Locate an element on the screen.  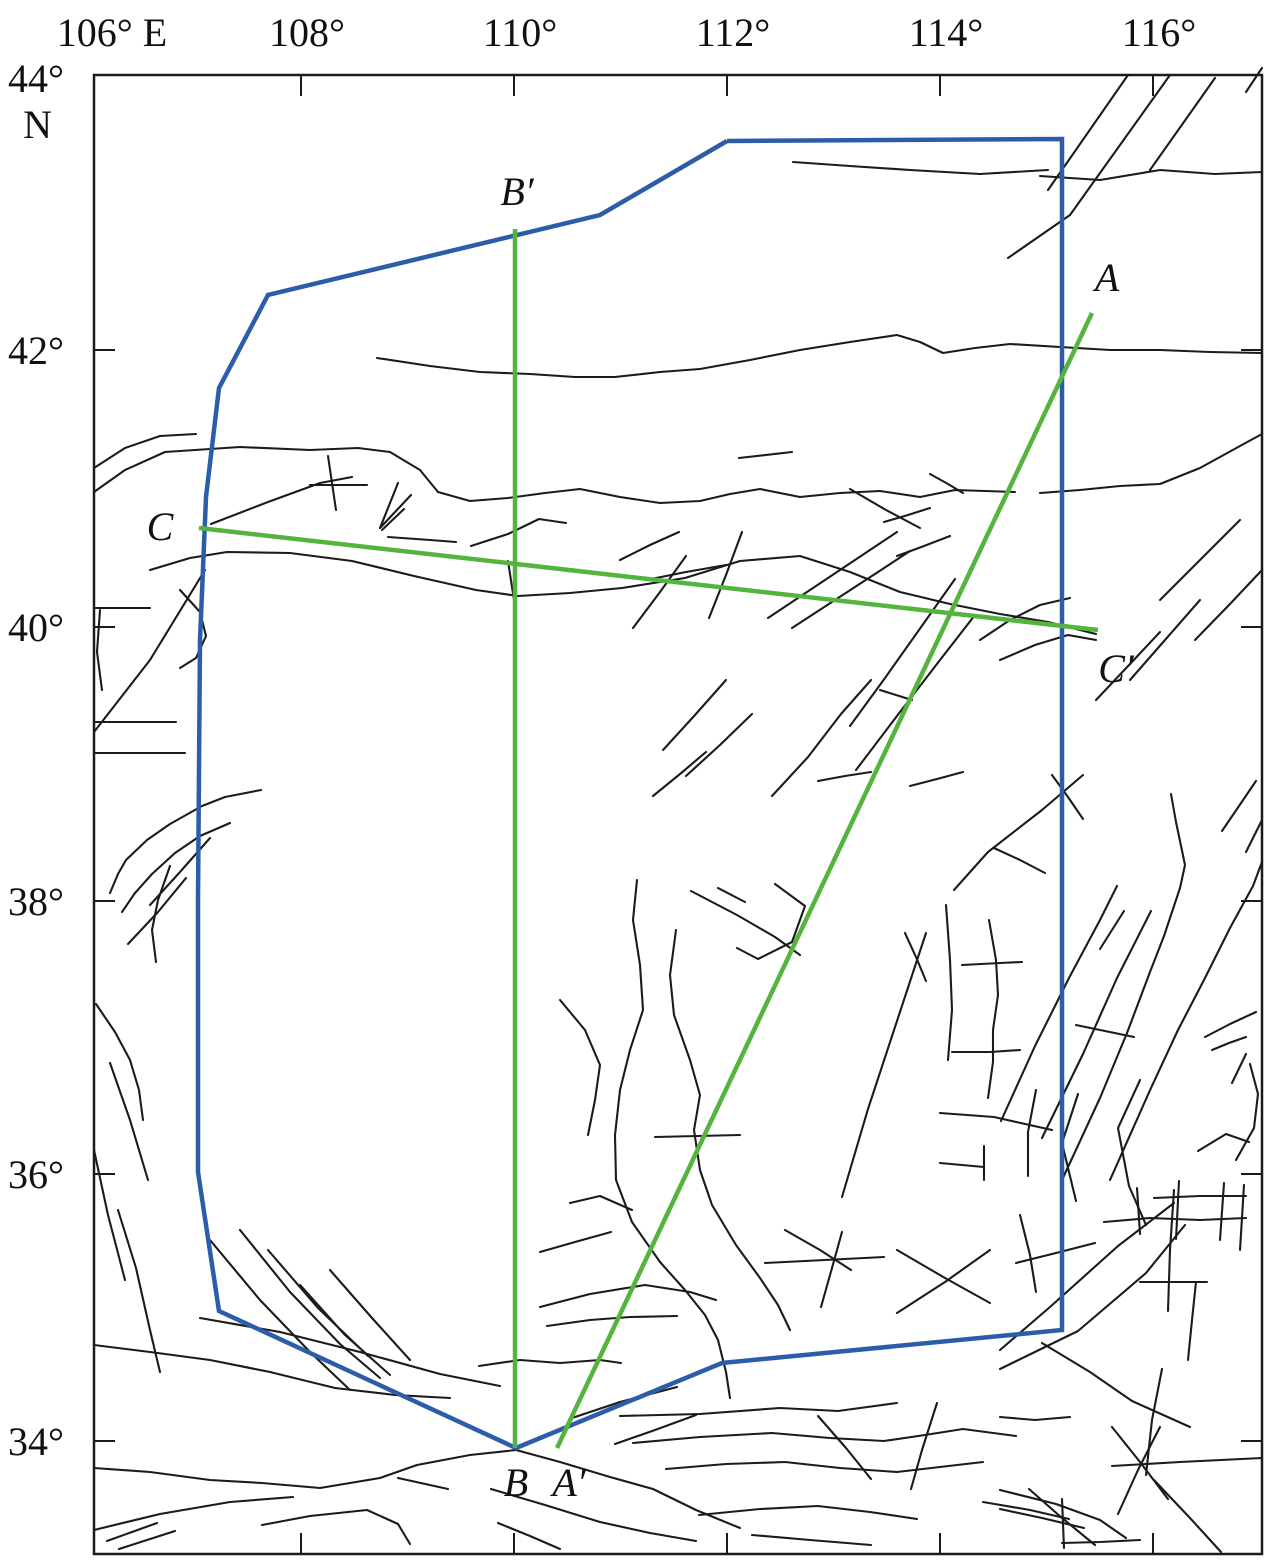
left-axis-label: 40° is located at coordinates (36, 627).